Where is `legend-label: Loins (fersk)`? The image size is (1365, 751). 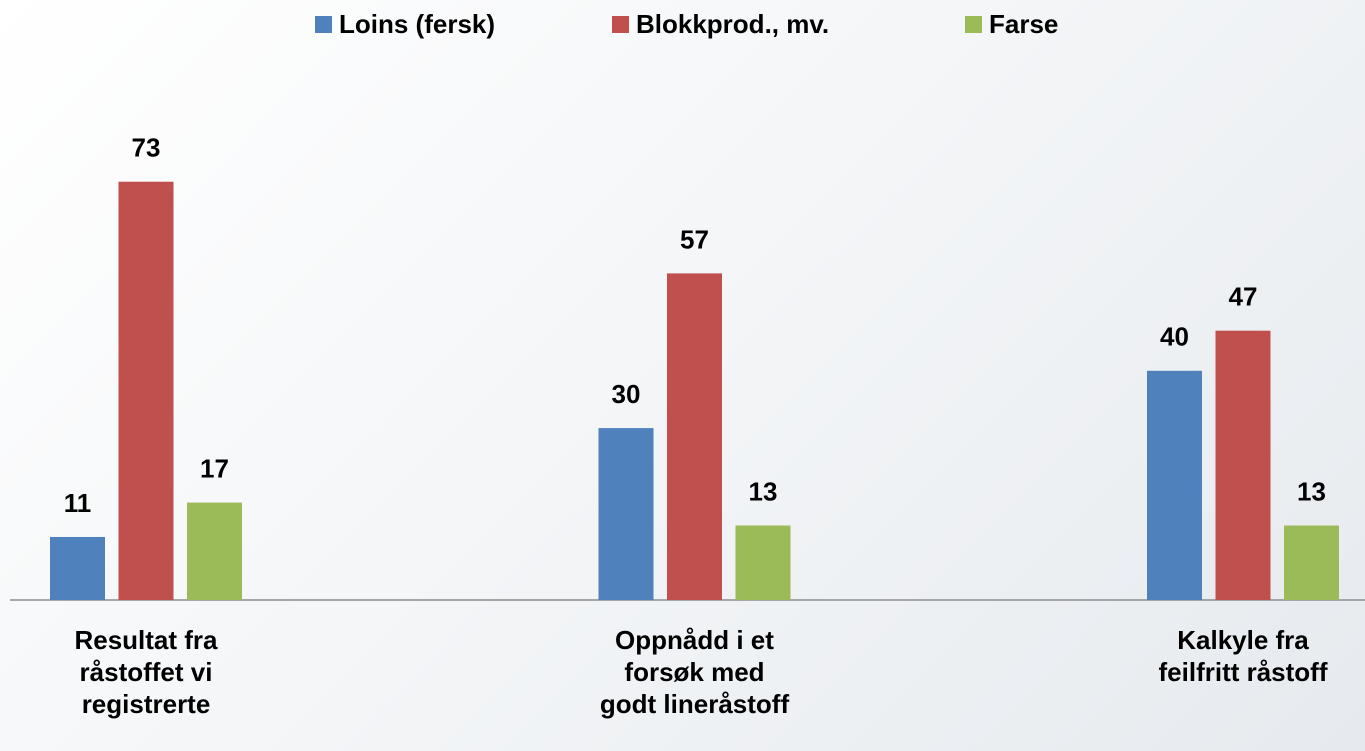
legend-label: Loins (fersk) is located at coordinates (417, 24).